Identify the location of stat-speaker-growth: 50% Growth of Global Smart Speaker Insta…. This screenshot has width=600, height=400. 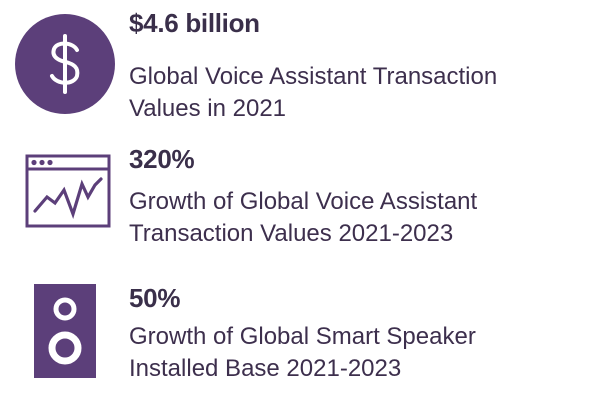
(302, 334).